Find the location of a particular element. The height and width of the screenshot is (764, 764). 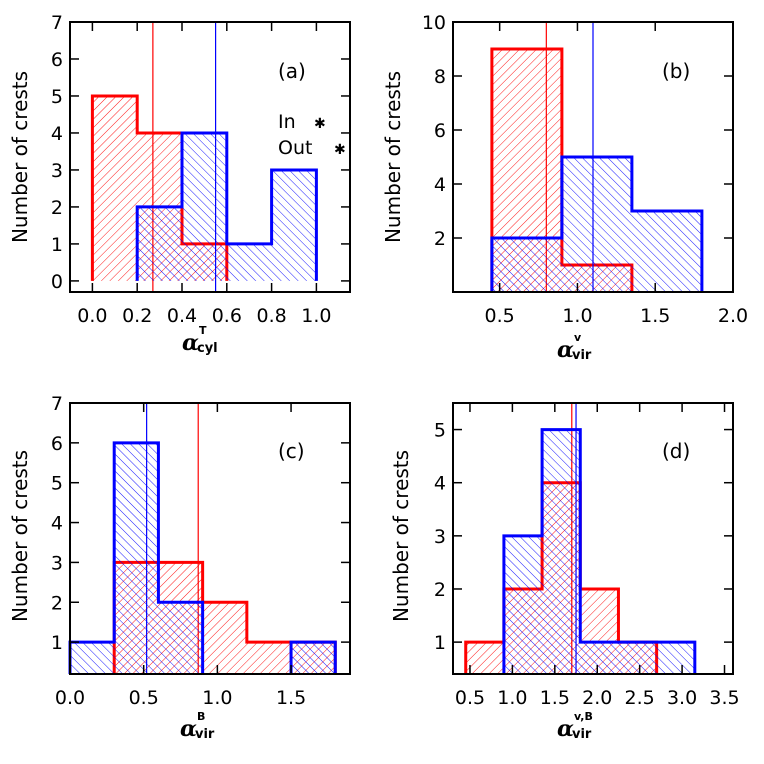

panel-c-frame is located at coordinates (210, 538).